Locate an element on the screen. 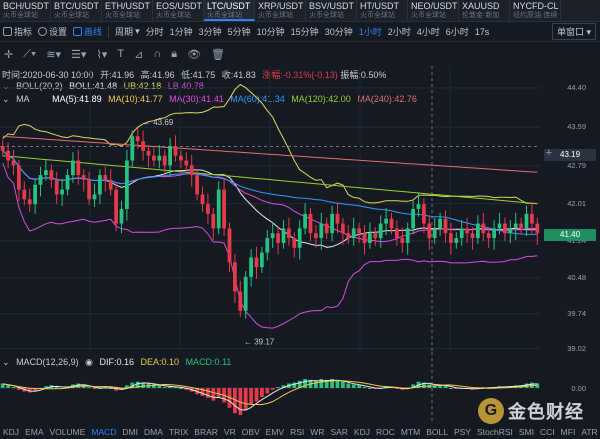 The width and height of the screenshot is (600, 439). period-option: 17s is located at coordinates (482, 31).